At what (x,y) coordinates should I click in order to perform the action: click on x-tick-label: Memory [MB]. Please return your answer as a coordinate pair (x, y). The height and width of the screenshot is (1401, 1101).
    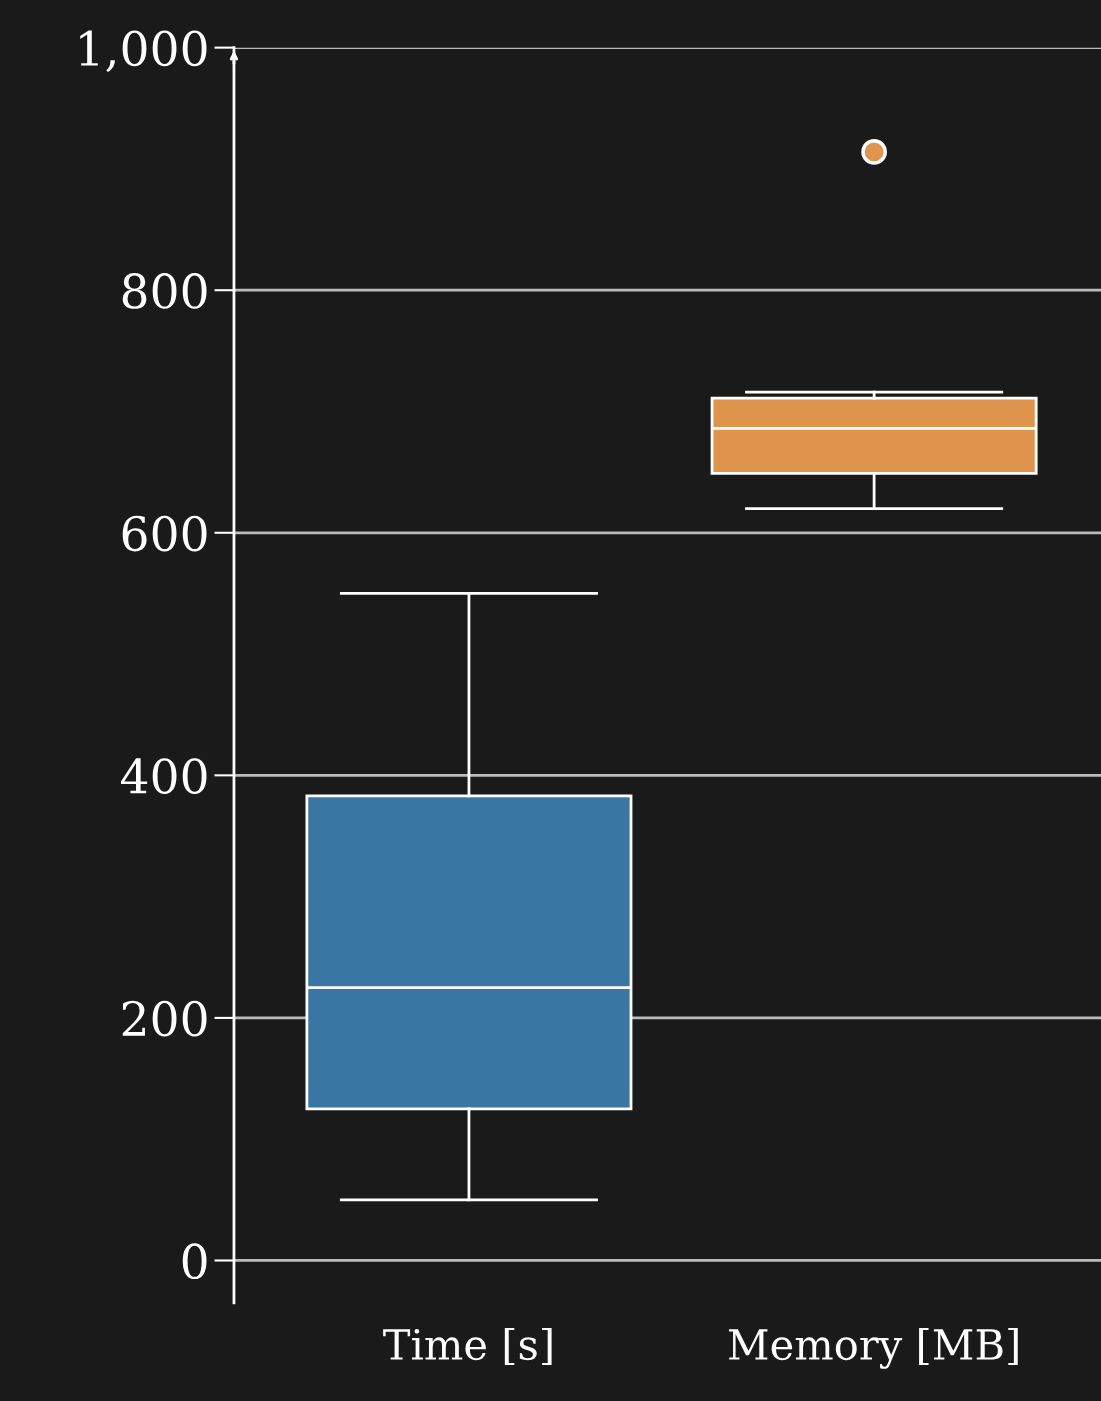
    Looking at the image, I should click on (873, 1348).